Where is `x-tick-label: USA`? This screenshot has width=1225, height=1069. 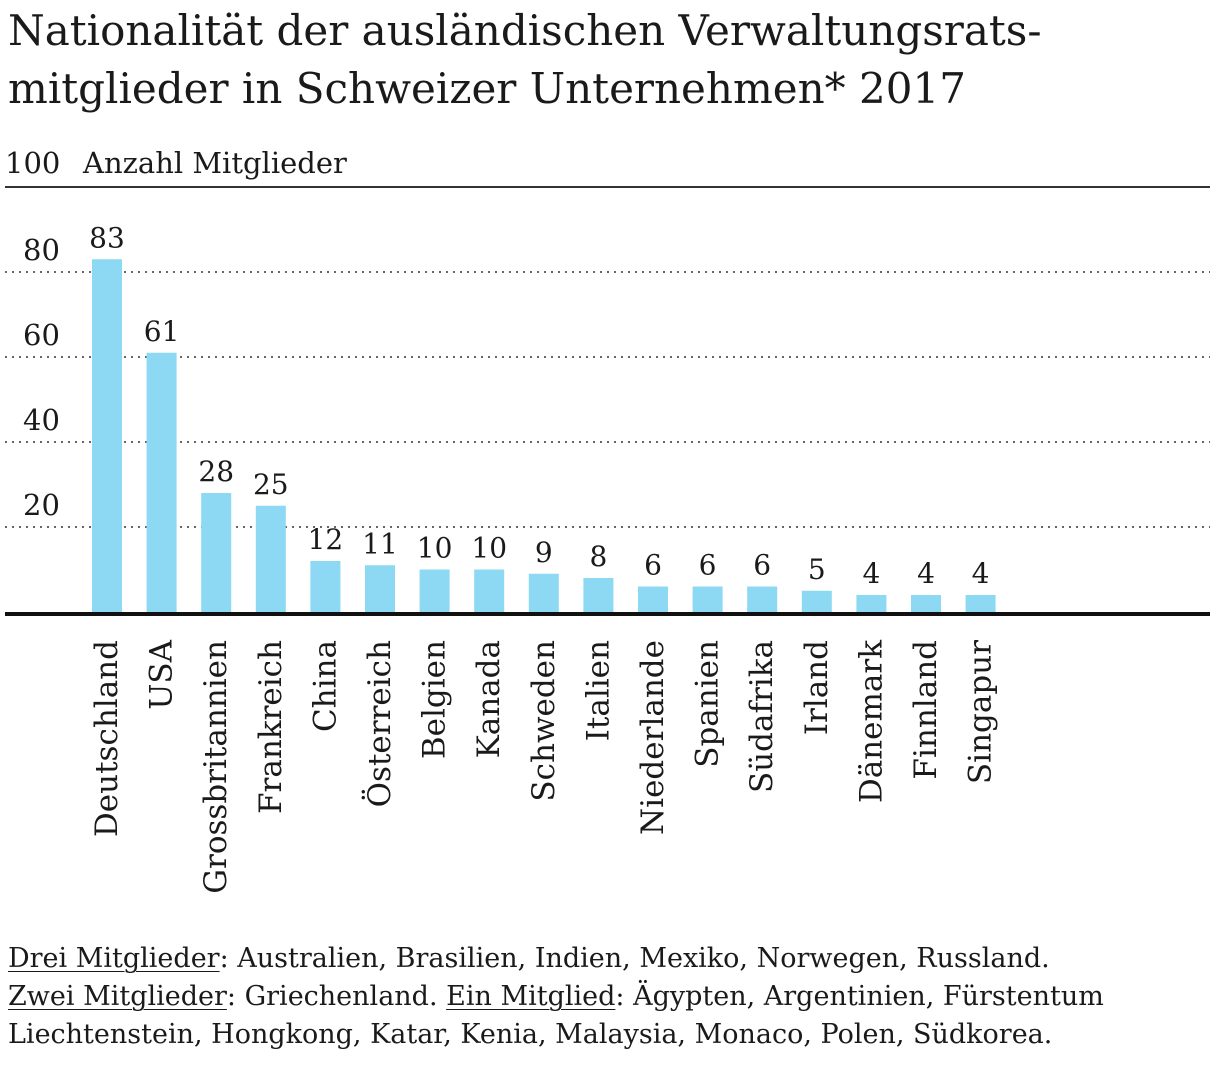
x-tick-label: USA is located at coordinates (162, 674).